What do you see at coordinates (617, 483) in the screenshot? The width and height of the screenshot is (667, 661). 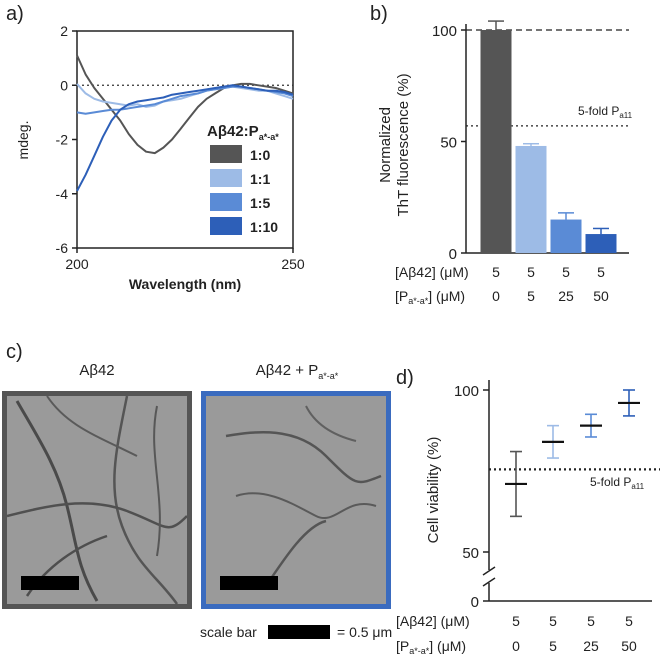 I see `panel-d-annotation: 5-fold Pa11` at bounding box center [617, 483].